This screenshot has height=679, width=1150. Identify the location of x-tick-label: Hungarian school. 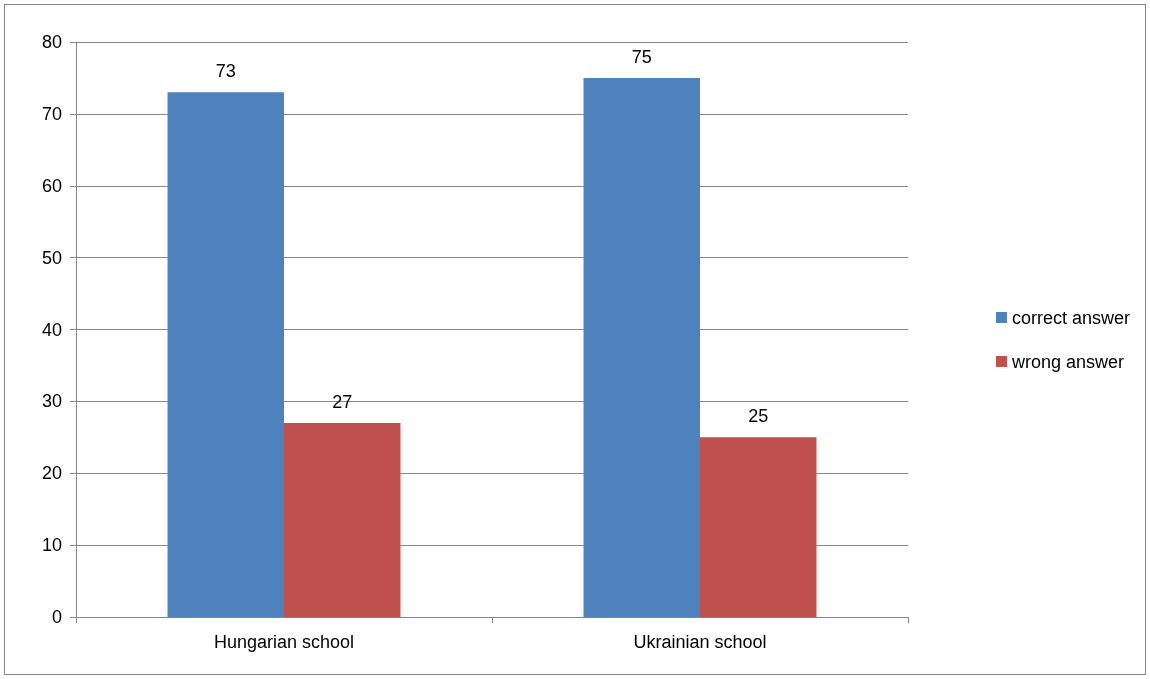
(284, 642).